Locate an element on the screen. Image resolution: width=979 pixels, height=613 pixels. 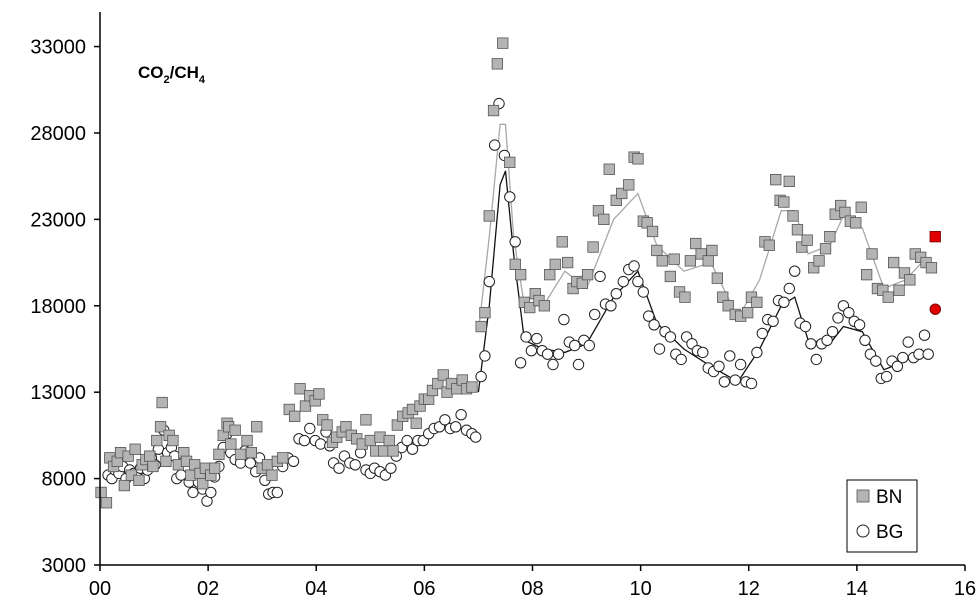
bn-highlight-point is located at coordinates (935, 236).